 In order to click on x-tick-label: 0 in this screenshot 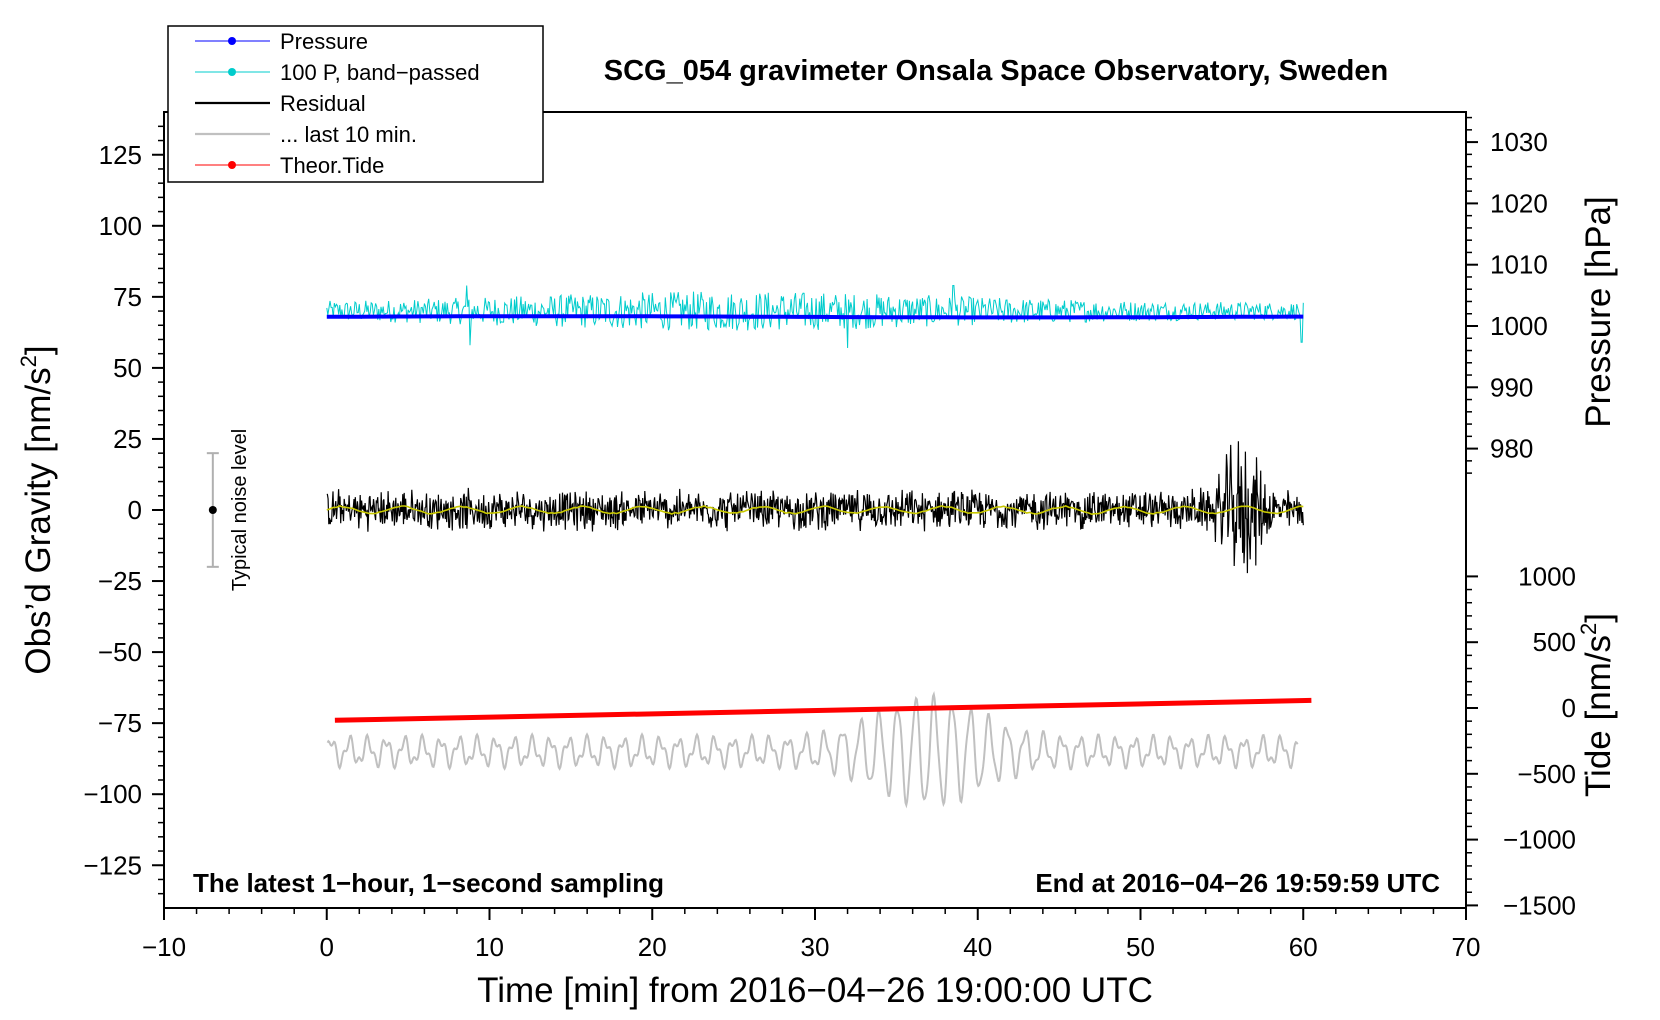, I will do `click(327, 947)`.